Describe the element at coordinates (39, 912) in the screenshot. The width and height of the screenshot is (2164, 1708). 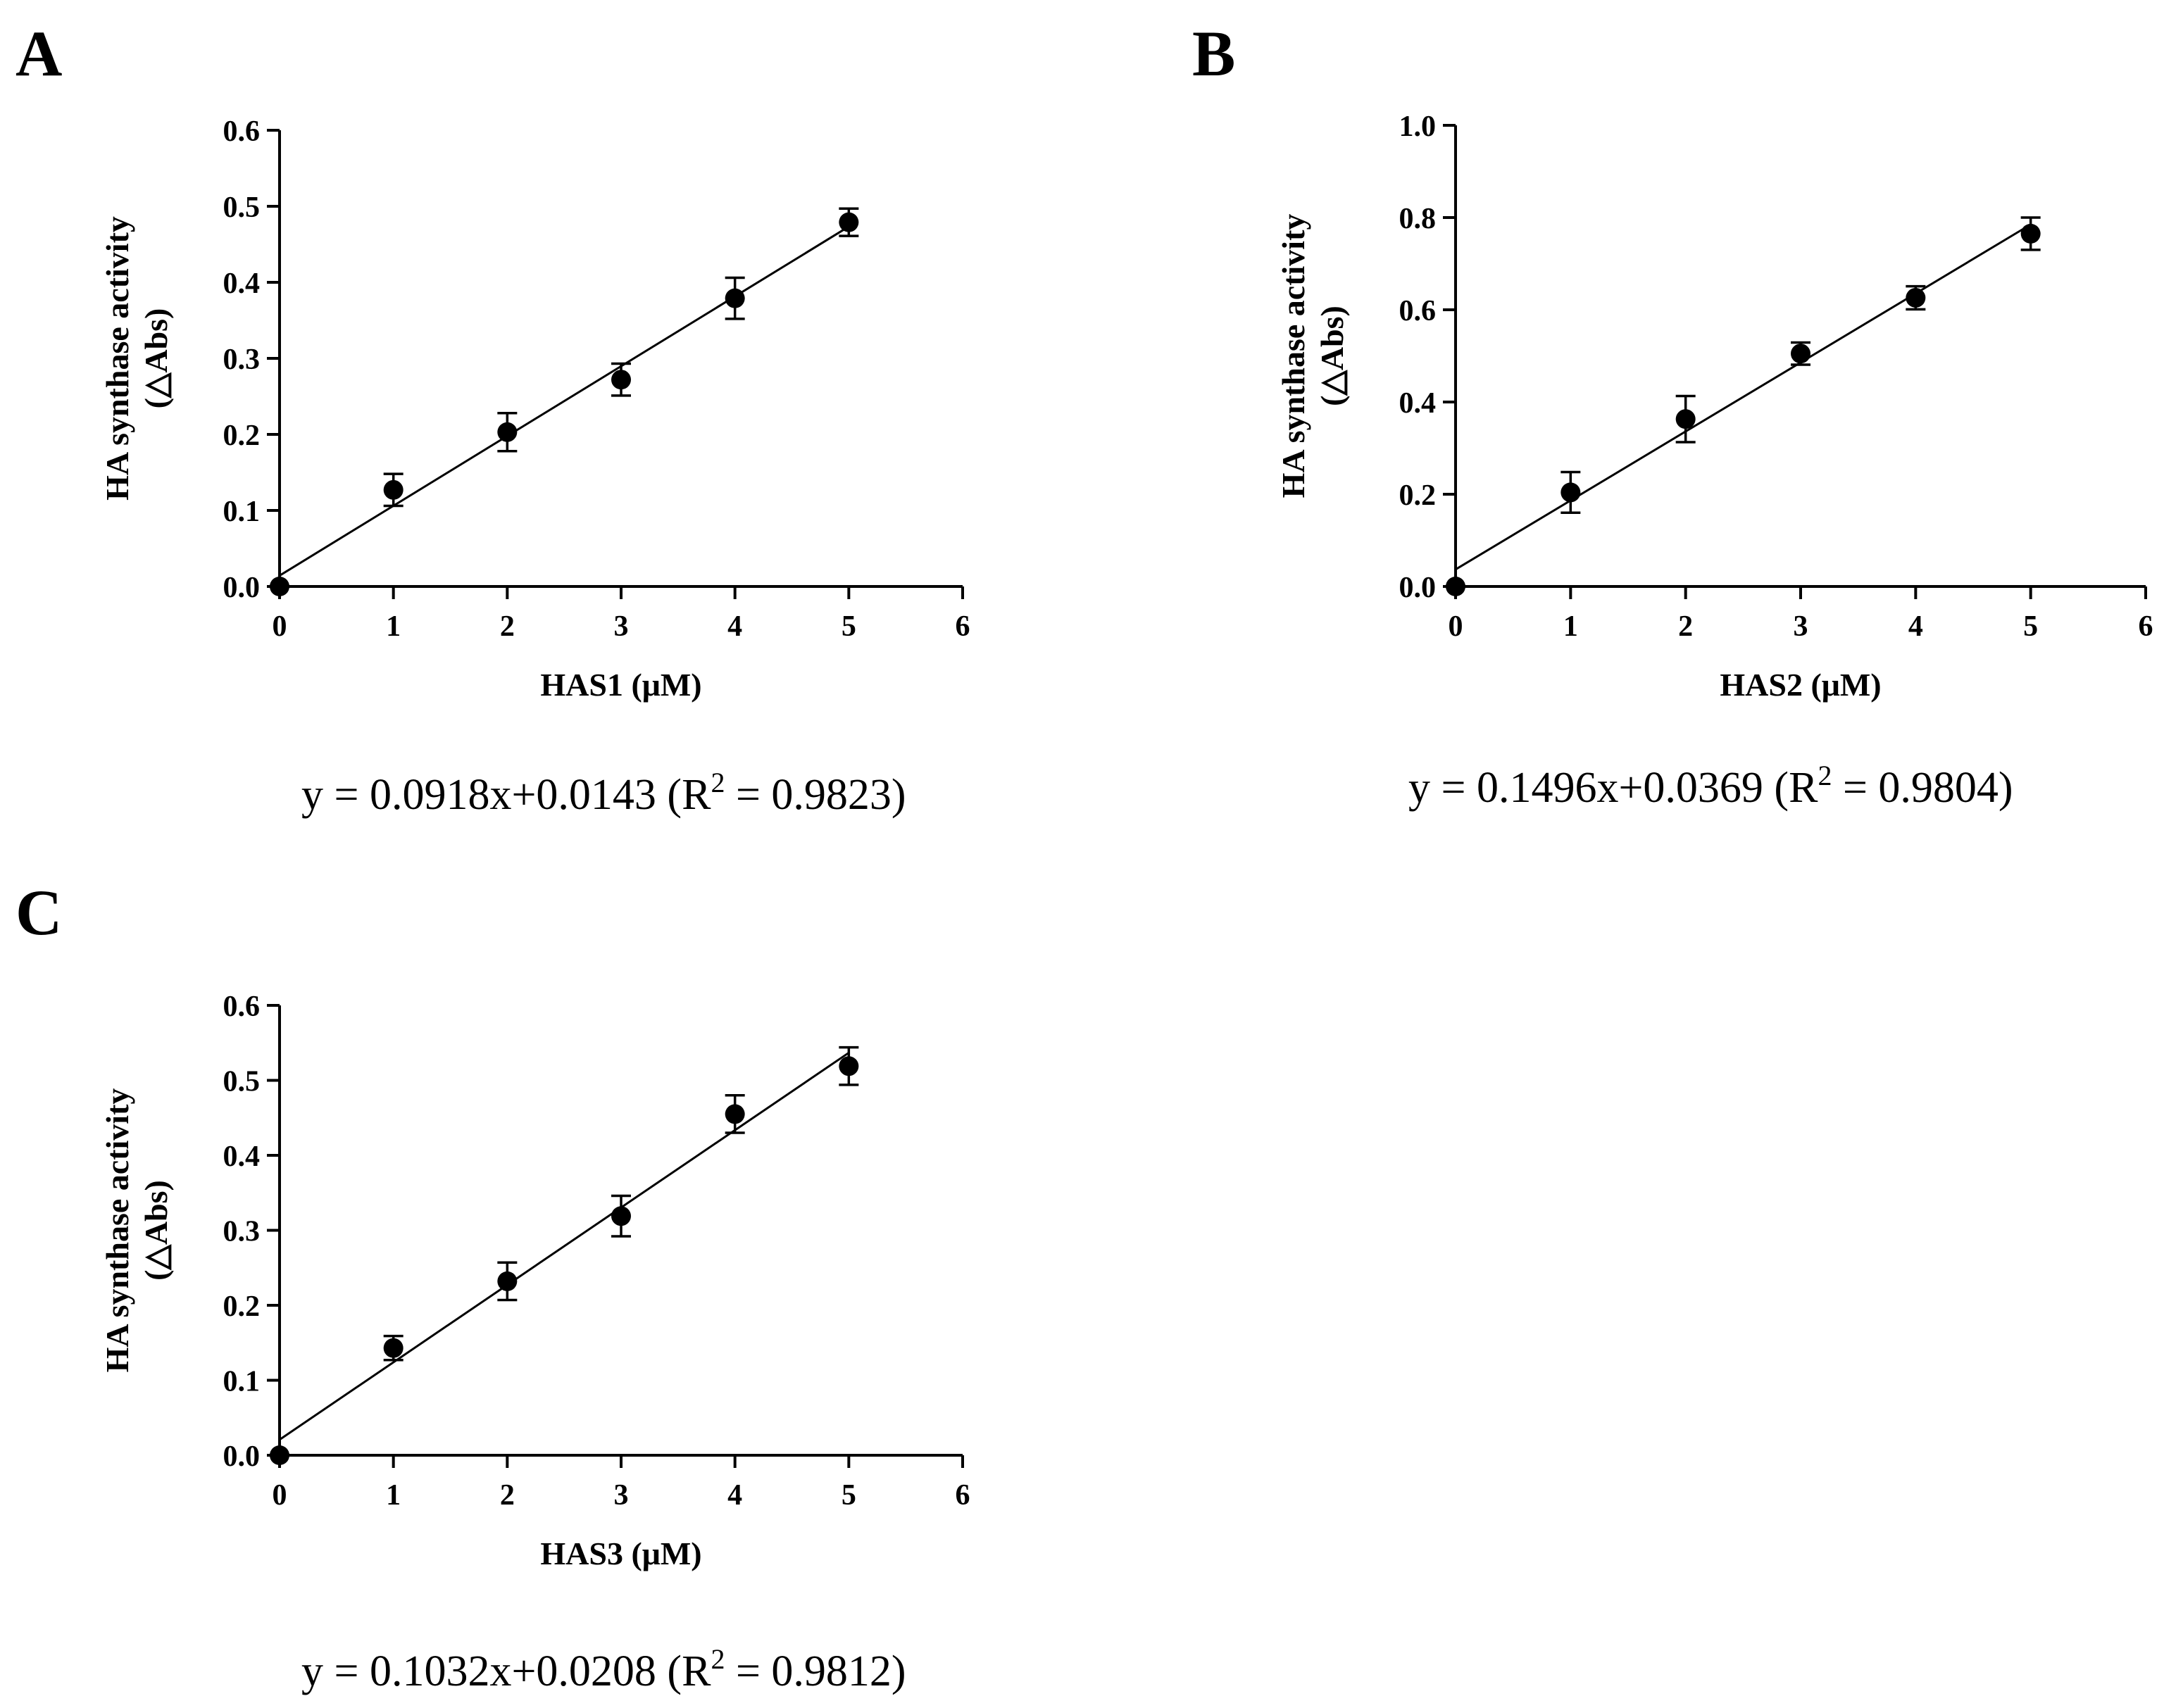
I see `panel-c-label: C` at that location.